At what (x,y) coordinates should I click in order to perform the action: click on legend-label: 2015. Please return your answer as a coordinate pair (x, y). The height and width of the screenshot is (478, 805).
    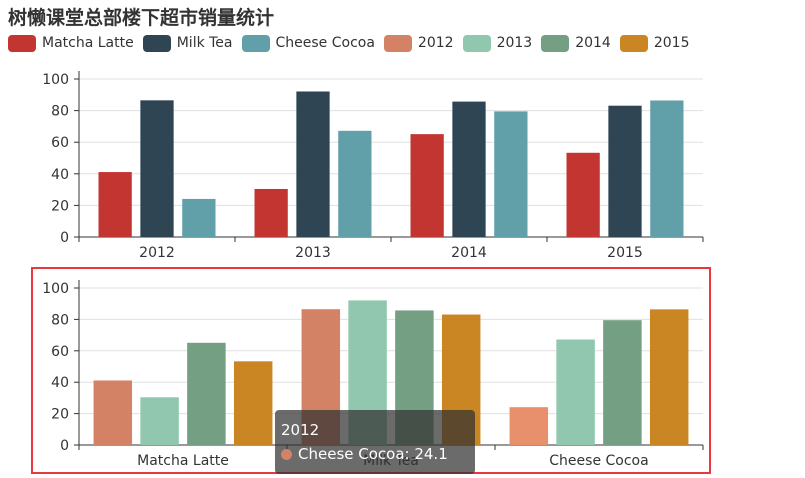
    Looking at the image, I should click on (671, 43).